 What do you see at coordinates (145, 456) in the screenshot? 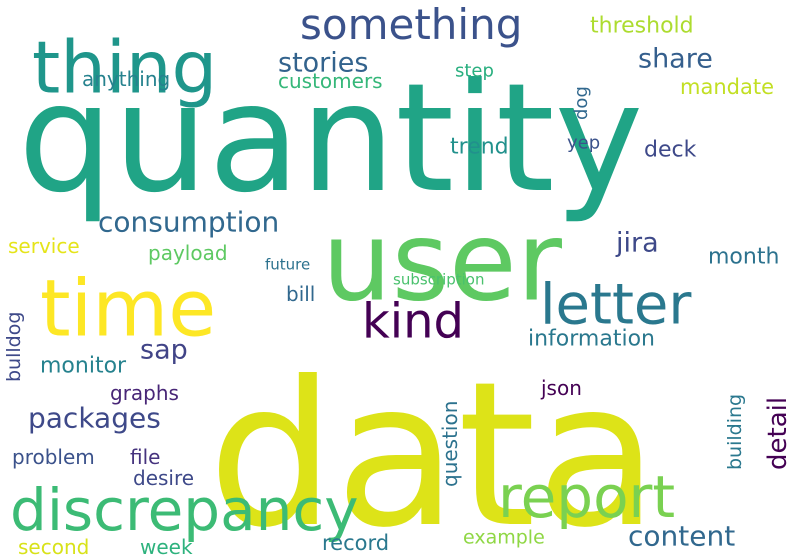
I see `word-file: file` at bounding box center [145, 456].